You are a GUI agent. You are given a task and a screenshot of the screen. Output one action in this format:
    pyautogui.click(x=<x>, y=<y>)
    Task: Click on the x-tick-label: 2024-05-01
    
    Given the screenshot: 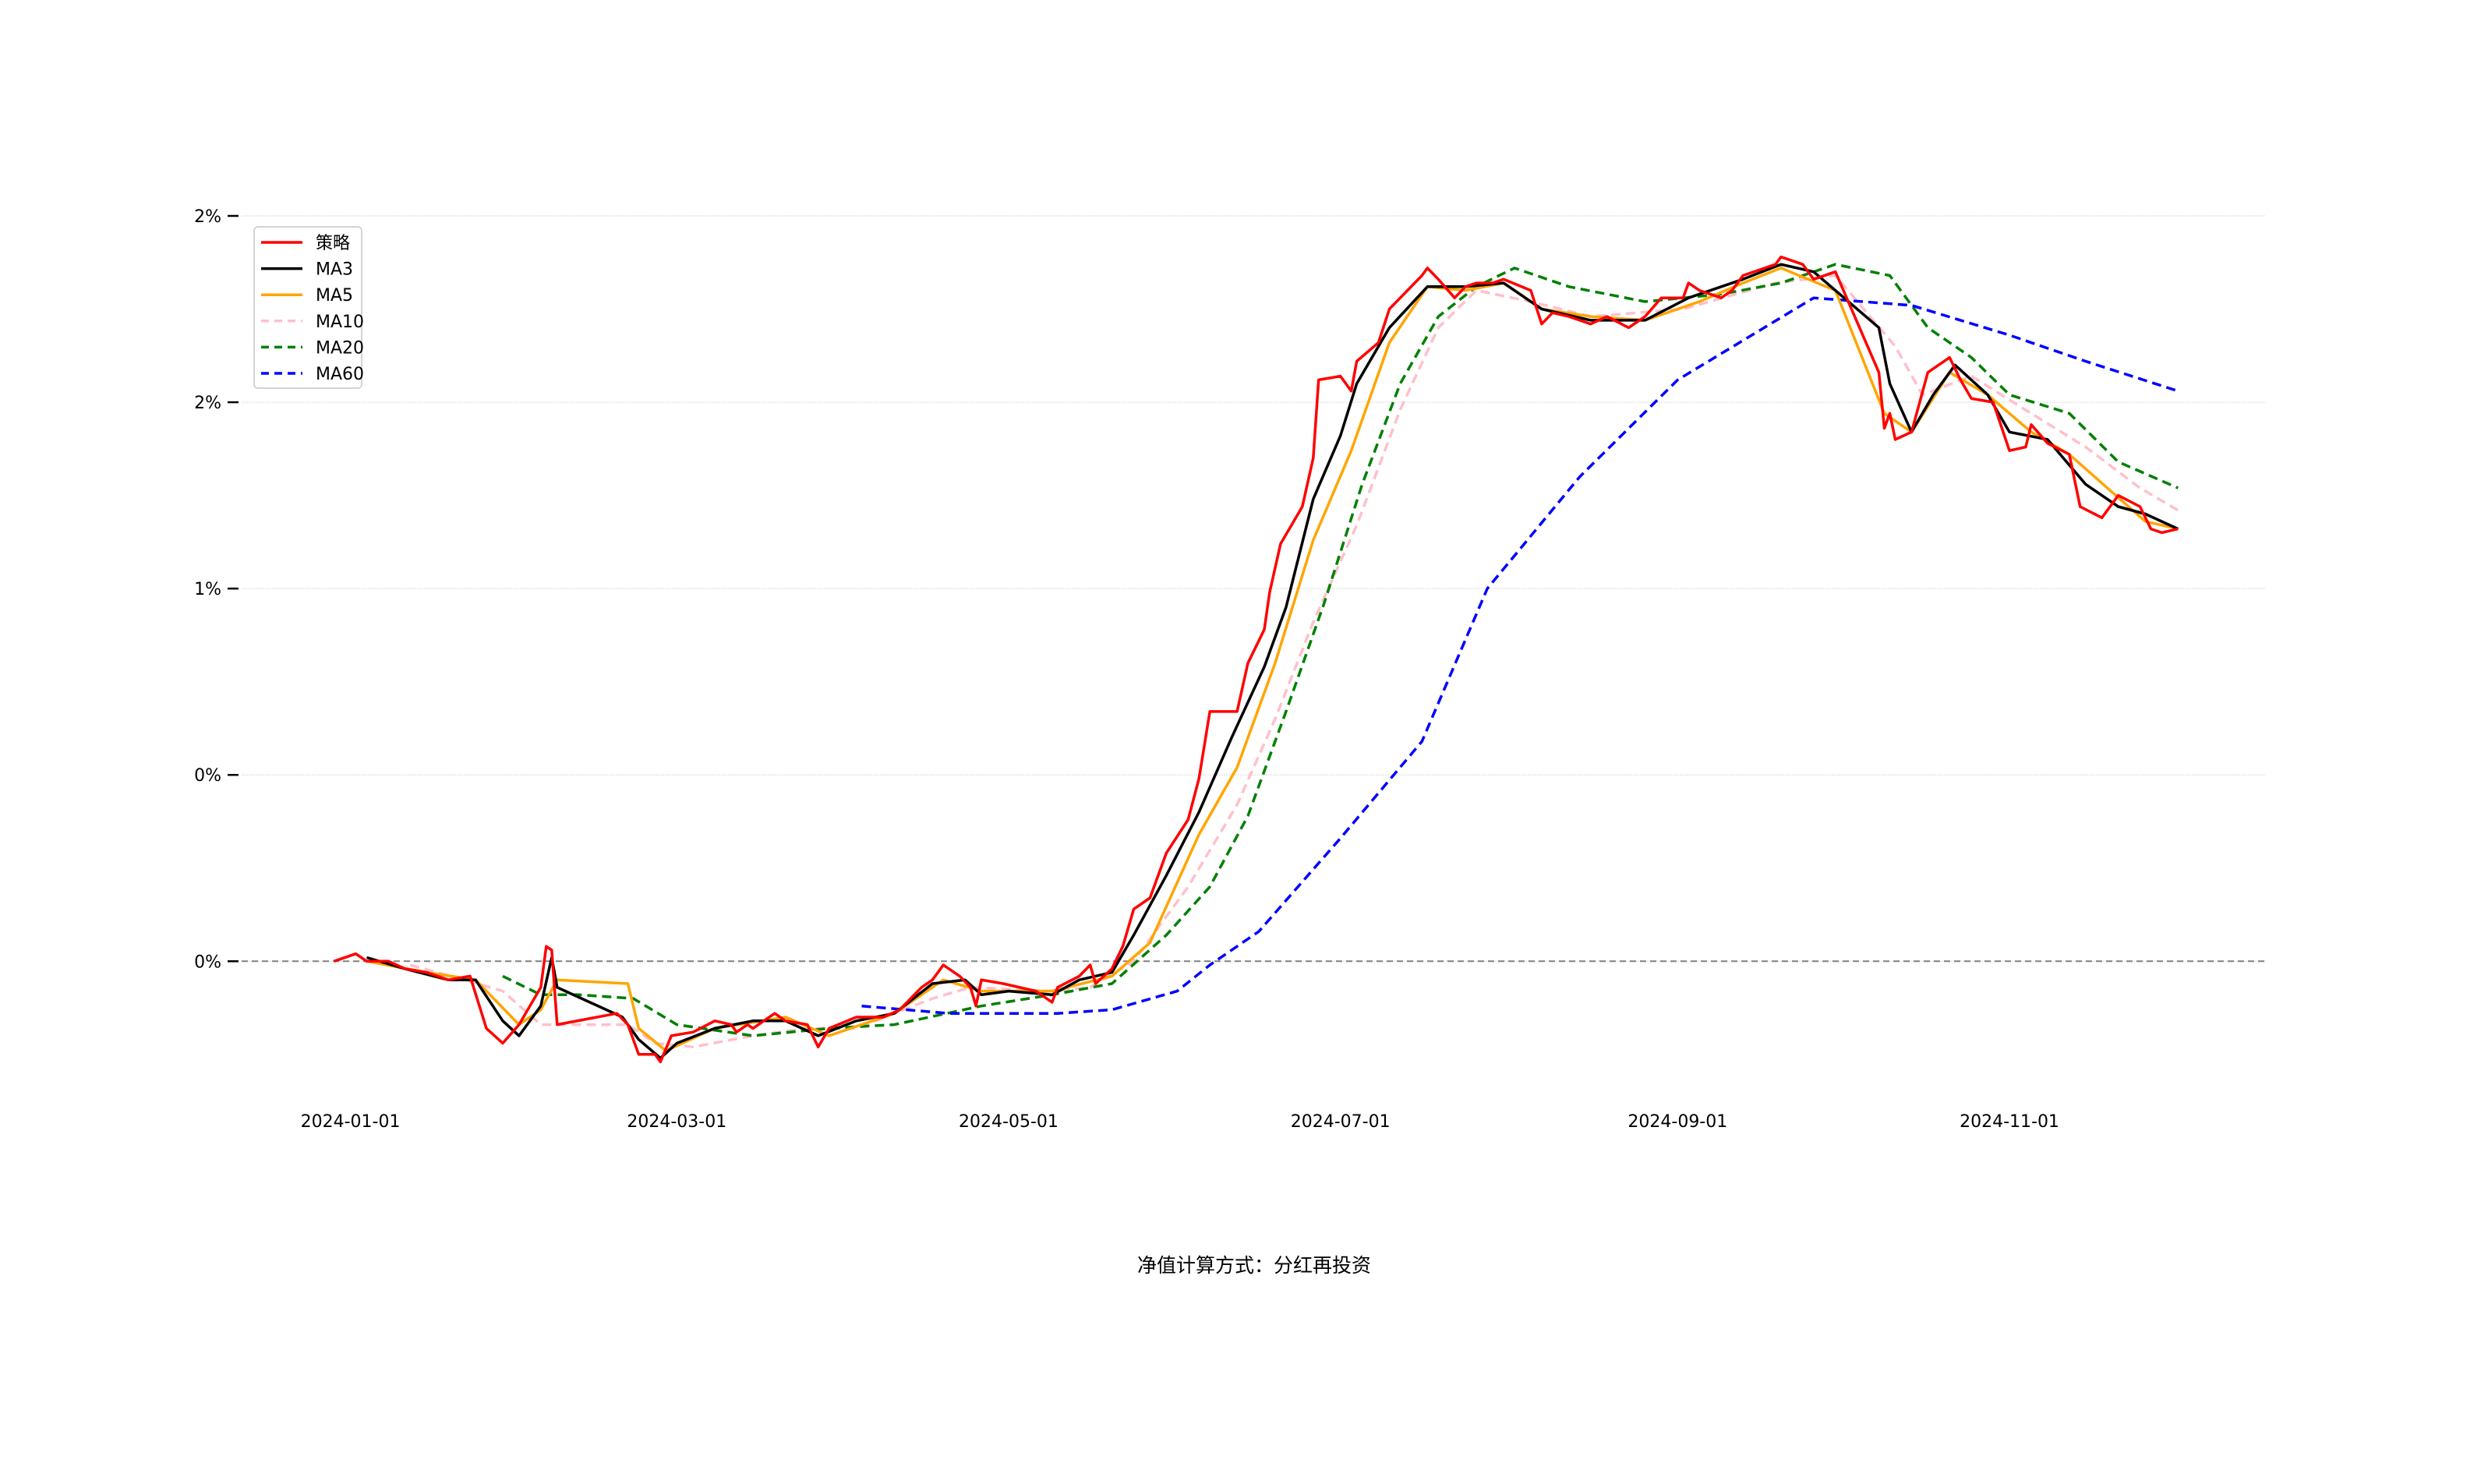 What is the action you would take?
    pyautogui.click(x=1009, y=1122)
    